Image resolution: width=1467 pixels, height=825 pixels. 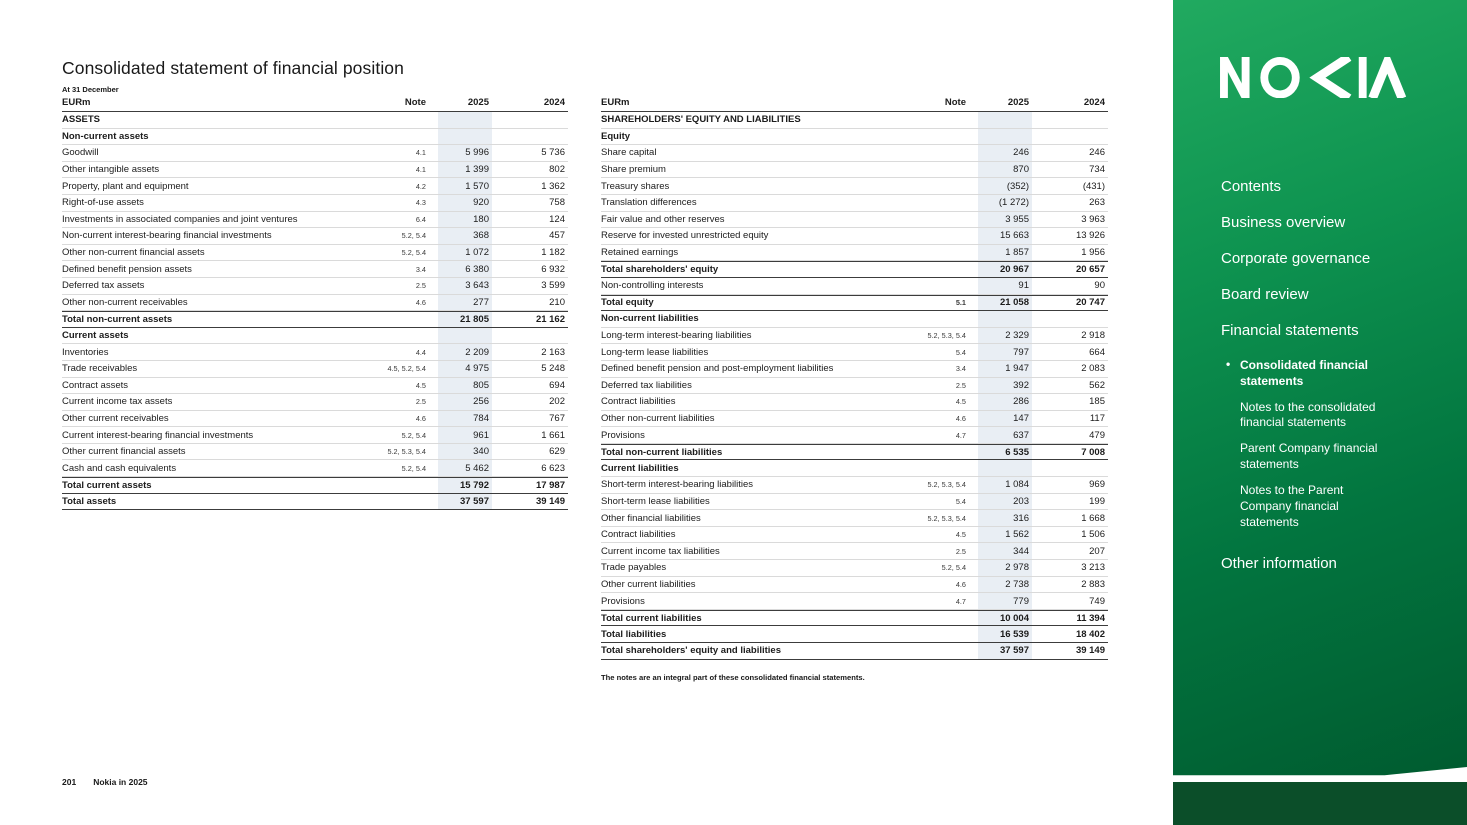 I want to click on sidebar-nav-item: Consolidated financial statements, so click(x=1305, y=373).